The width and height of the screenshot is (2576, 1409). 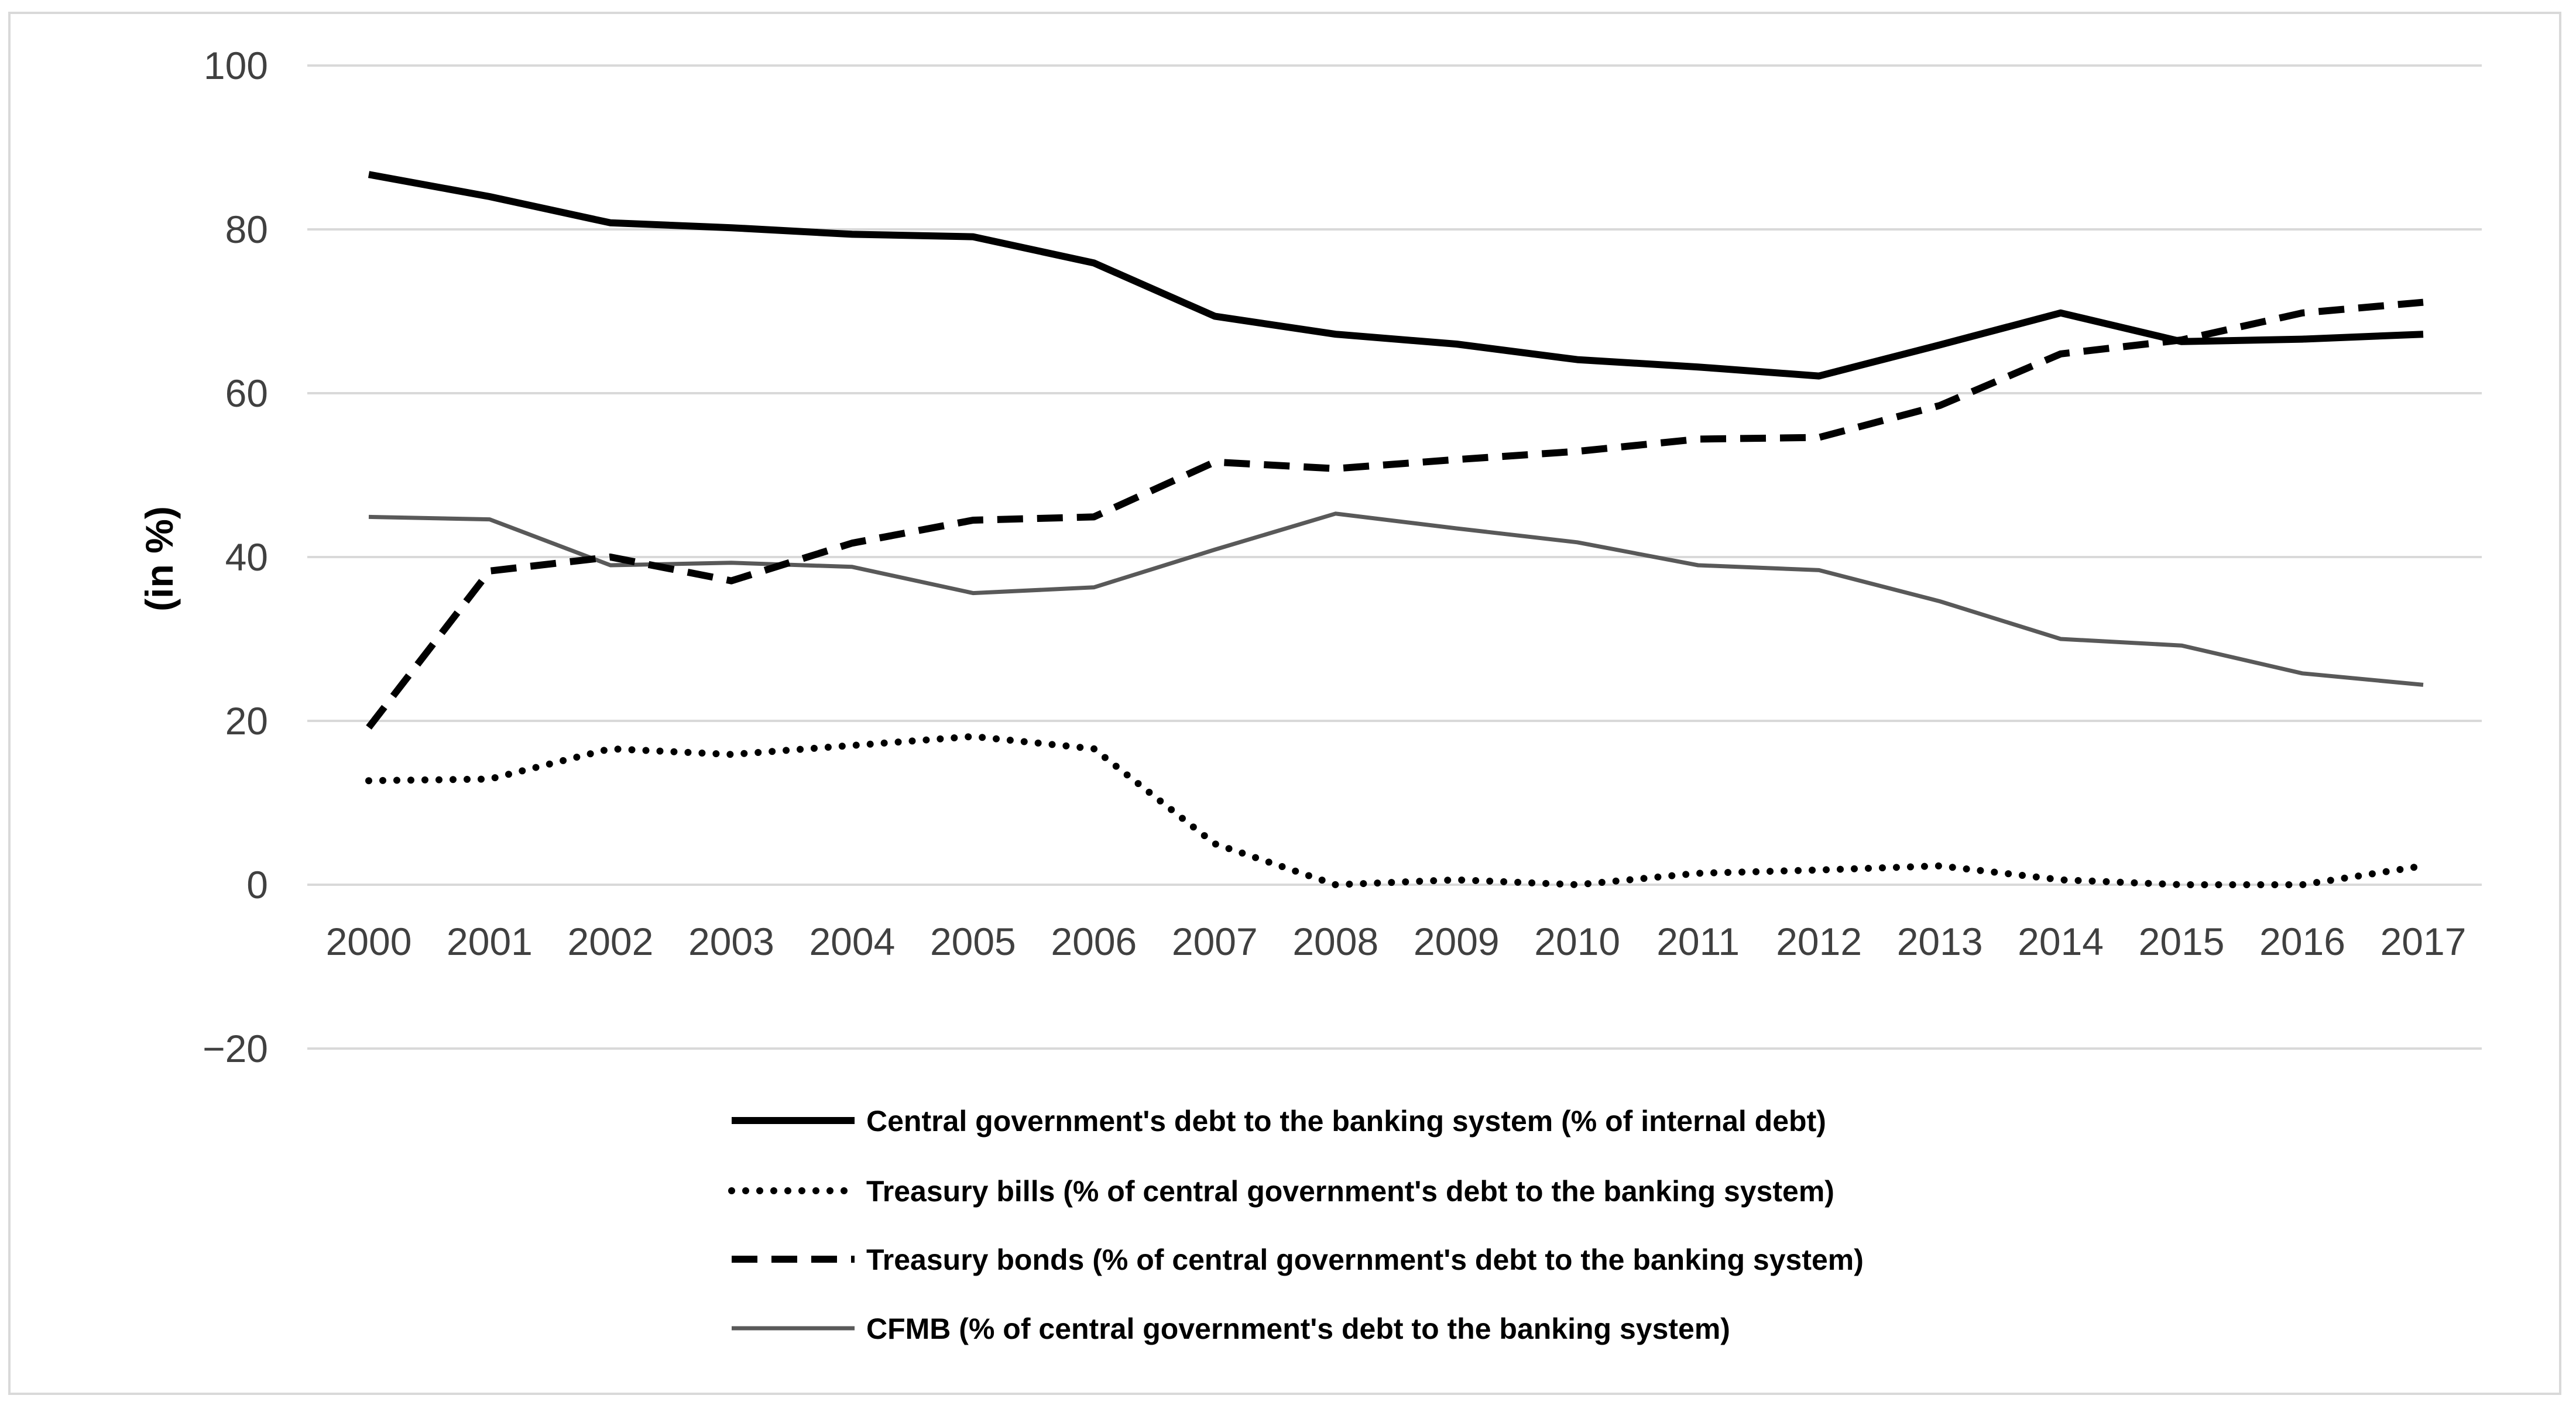 What do you see at coordinates (1335, 941) in the screenshot?
I see `x-tick-label: 2008` at bounding box center [1335, 941].